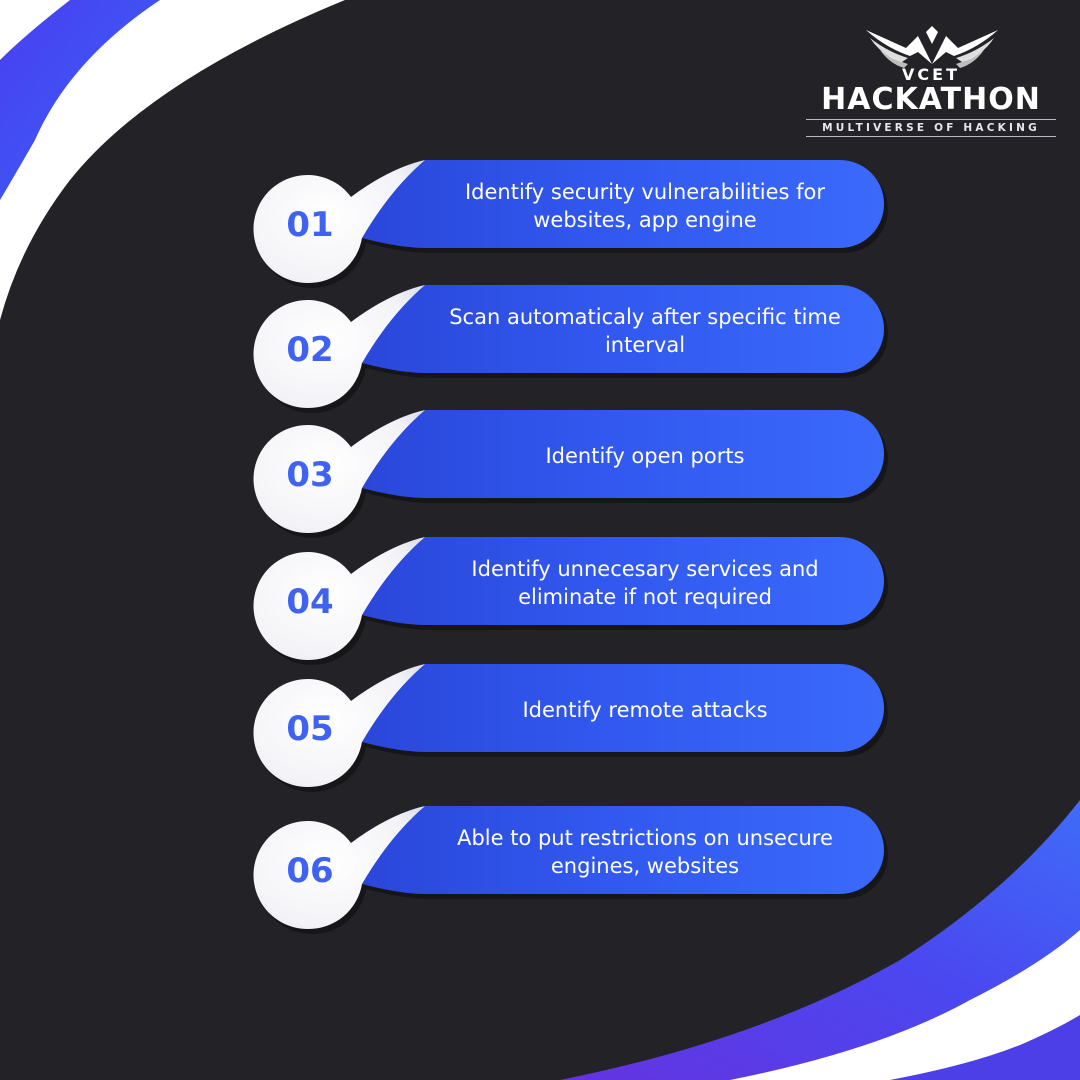 The height and width of the screenshot is (1080, 1080). What do you see at coordinates (35, 30) in the screenshot?
I see `top-left-white-edge` at bounding box center [35, 30].